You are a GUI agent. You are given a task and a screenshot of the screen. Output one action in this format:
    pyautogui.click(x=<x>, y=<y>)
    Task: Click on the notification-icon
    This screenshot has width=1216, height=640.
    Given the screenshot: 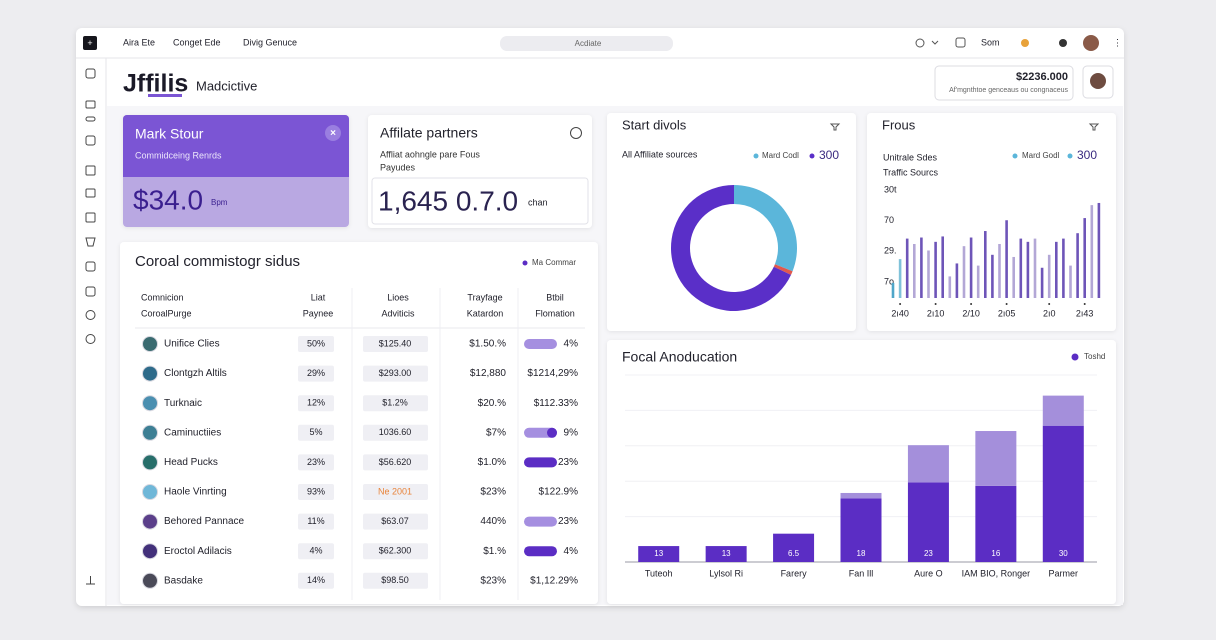 What is the action you would take?
    pyautogui.click(x=1025, y=43)
    